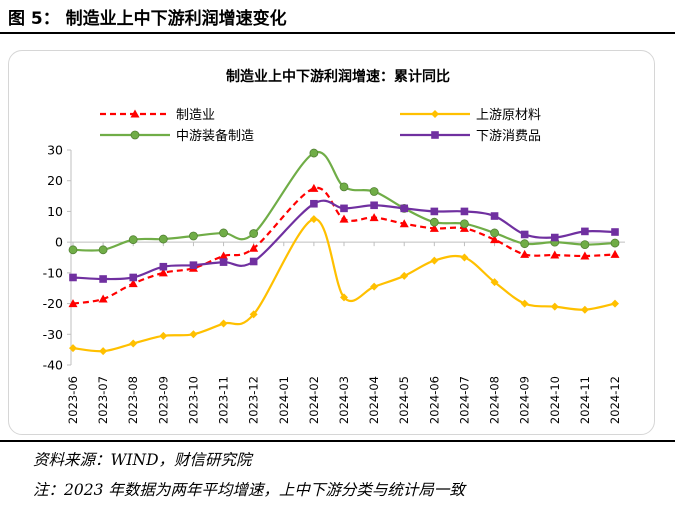 The width and height of the screenshot is (675, 511). What do you see at coordinates (525, 400) in the screenshot?
I see `x-tick-label: 2024-09` at bounding box center [525, 400].